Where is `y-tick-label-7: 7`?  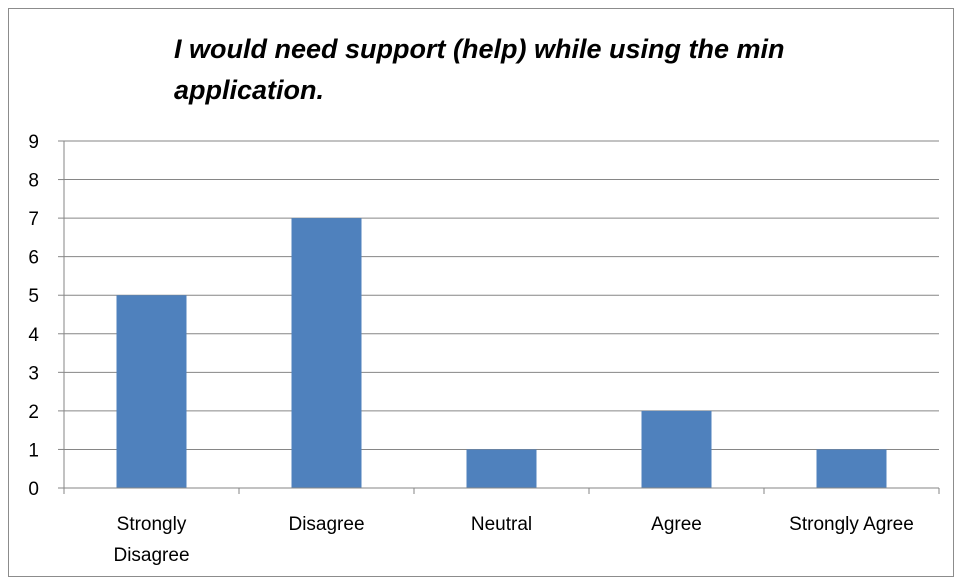
y-tick-label-7: 7 is located at coordinates (33, 219).